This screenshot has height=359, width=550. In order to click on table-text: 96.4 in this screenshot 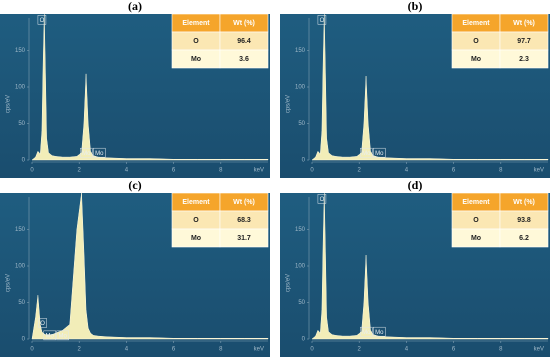, I will do `click(244, 41)`.